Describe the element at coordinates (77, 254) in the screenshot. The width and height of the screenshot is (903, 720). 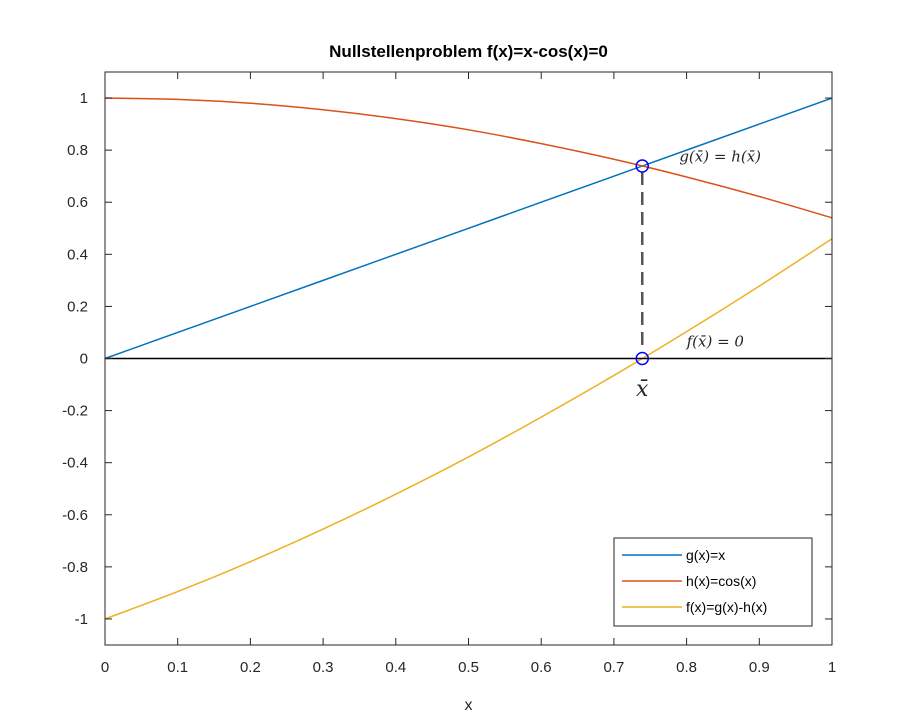
I see `y-tick-label: 0.4` at that location.